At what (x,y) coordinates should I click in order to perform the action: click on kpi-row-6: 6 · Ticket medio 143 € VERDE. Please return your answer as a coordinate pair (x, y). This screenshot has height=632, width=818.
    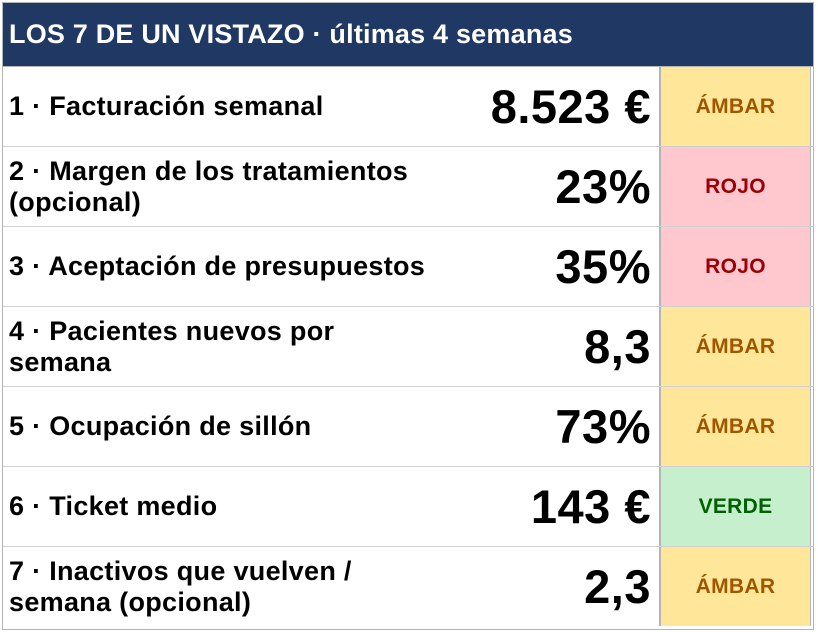
    Looking at the image, I should click on (408, 507).